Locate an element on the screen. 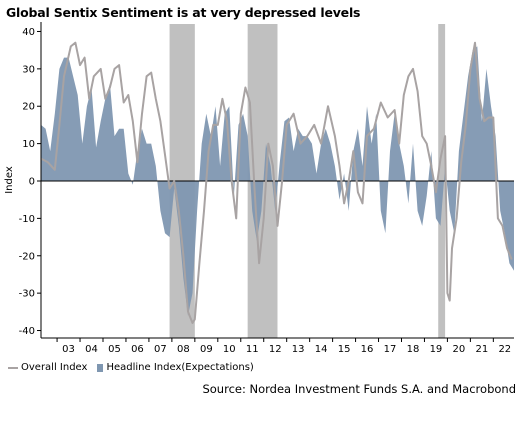 The height and width of the screenshot is (422, 525). legend-swatch-headline is located at coordinates (100, 367).